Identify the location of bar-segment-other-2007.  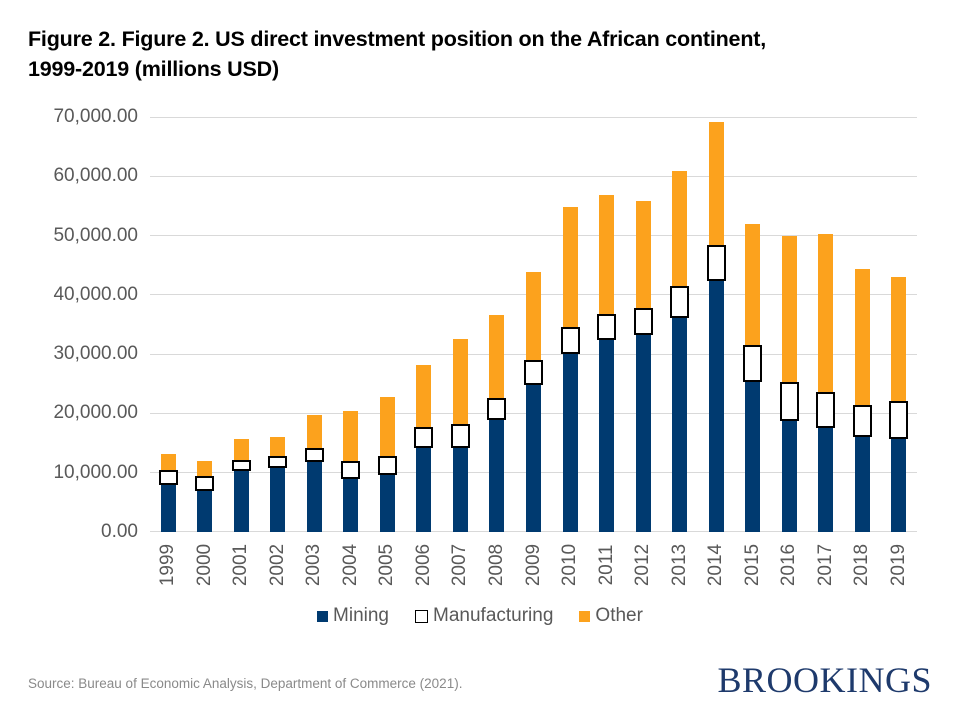
(460, 382).